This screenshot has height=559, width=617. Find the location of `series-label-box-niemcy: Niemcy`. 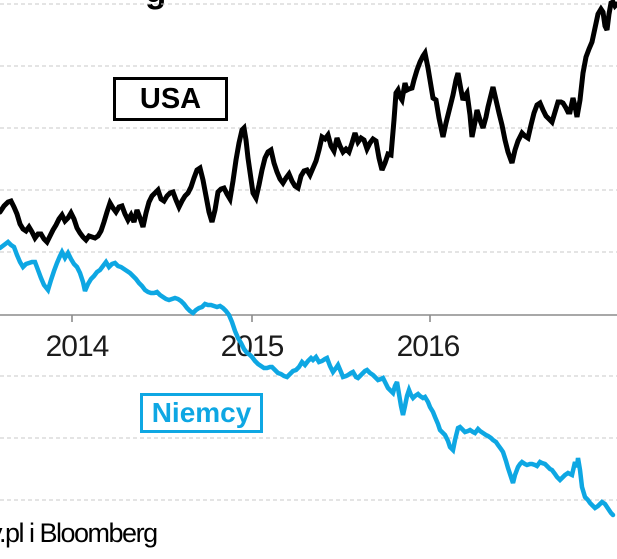

series-label-box-niemcy: Niemcy is located at coordinates (201, 413).